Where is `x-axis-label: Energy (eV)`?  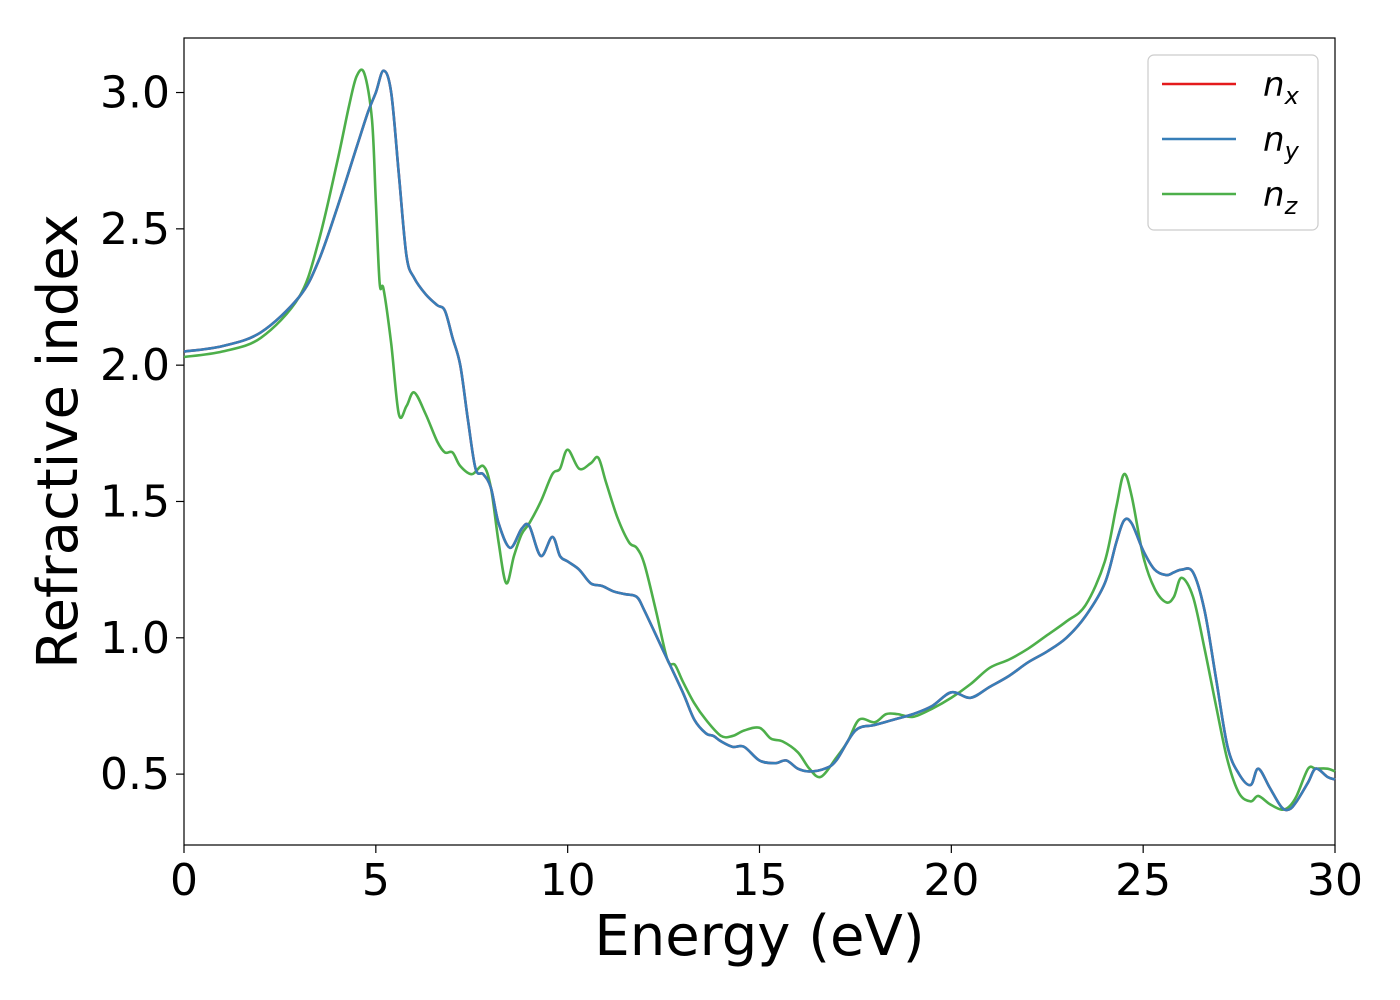 x-axis-label: Energy (eV) is located at coordinates (759, 936).